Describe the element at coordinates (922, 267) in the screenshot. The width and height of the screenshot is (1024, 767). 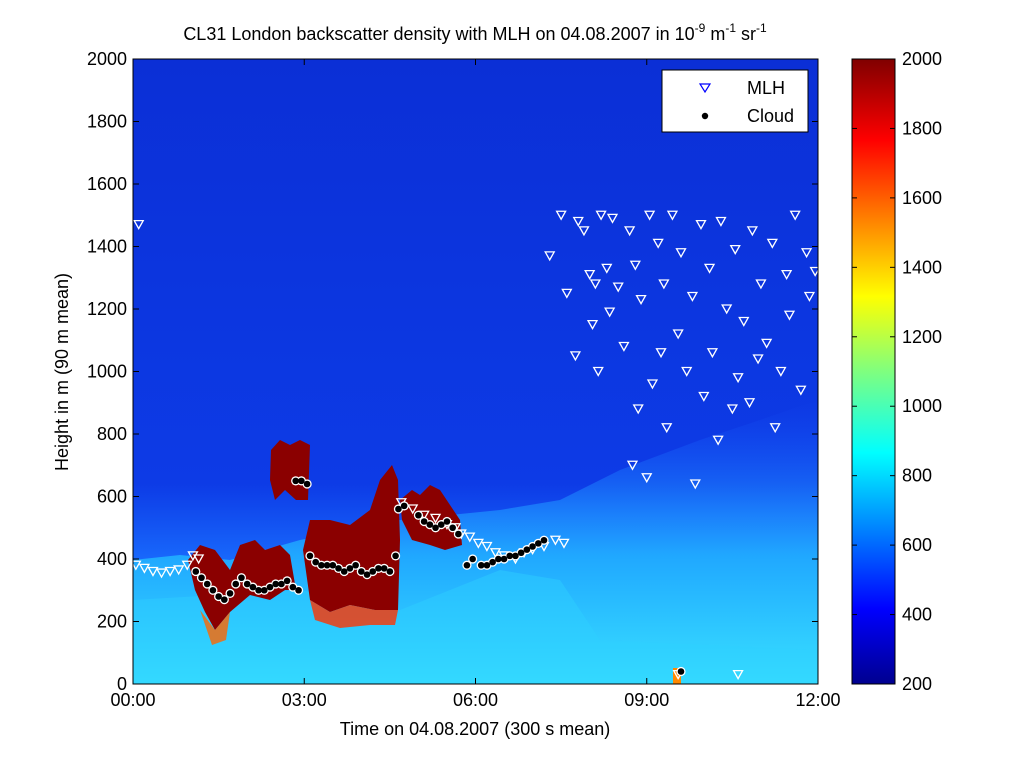
I see `colorbar-tick-label: 1400` at that location.